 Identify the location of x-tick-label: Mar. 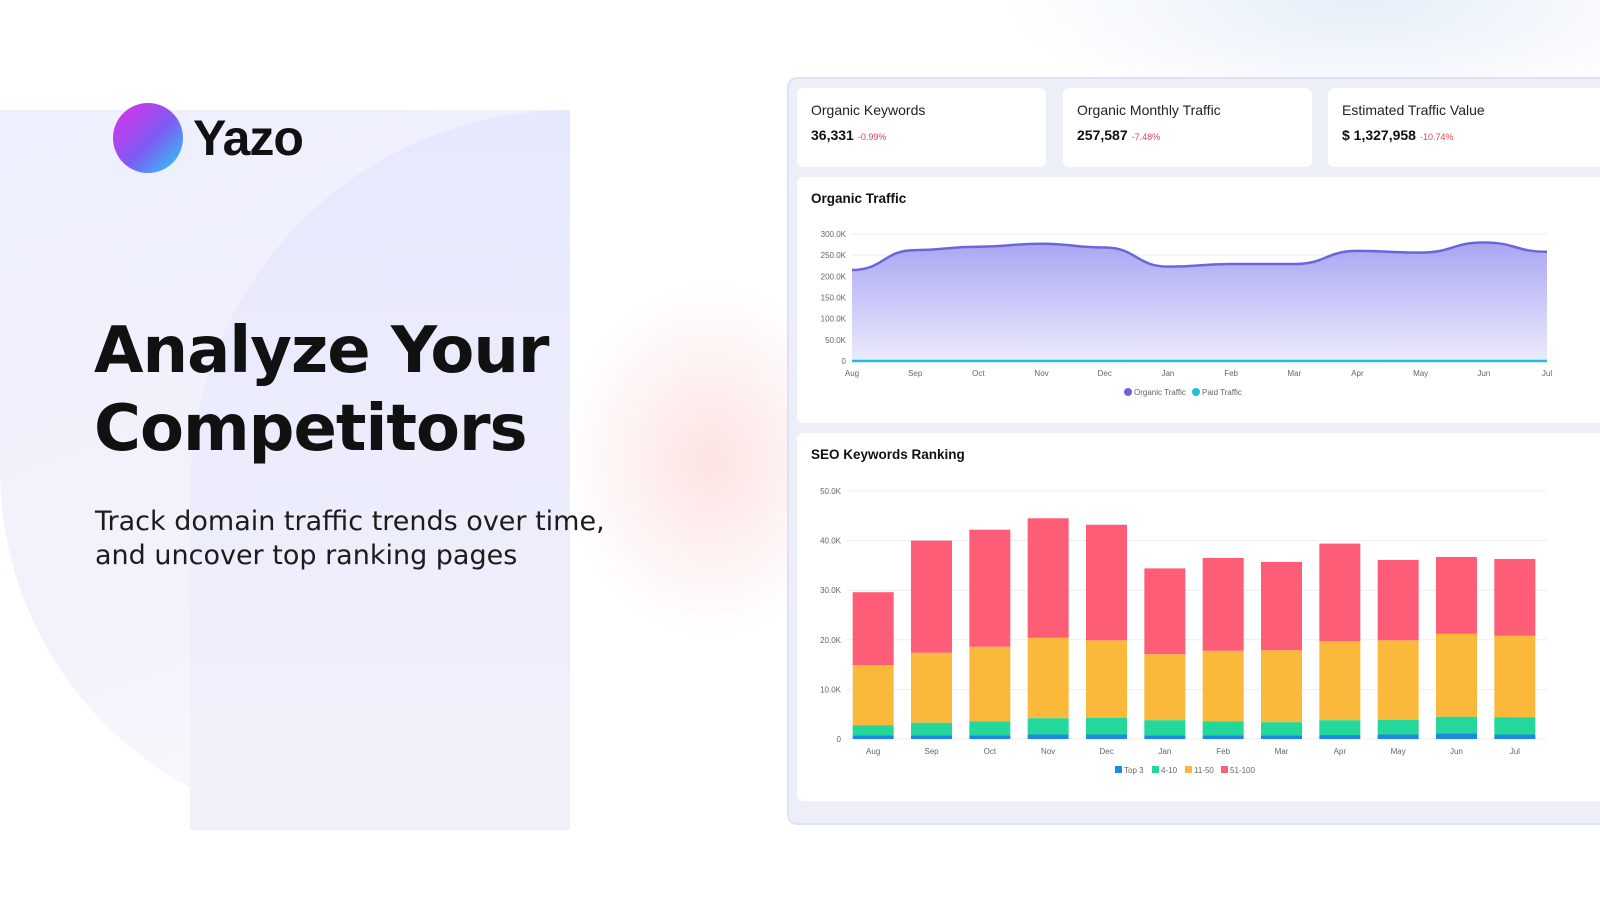
(1294, 373).